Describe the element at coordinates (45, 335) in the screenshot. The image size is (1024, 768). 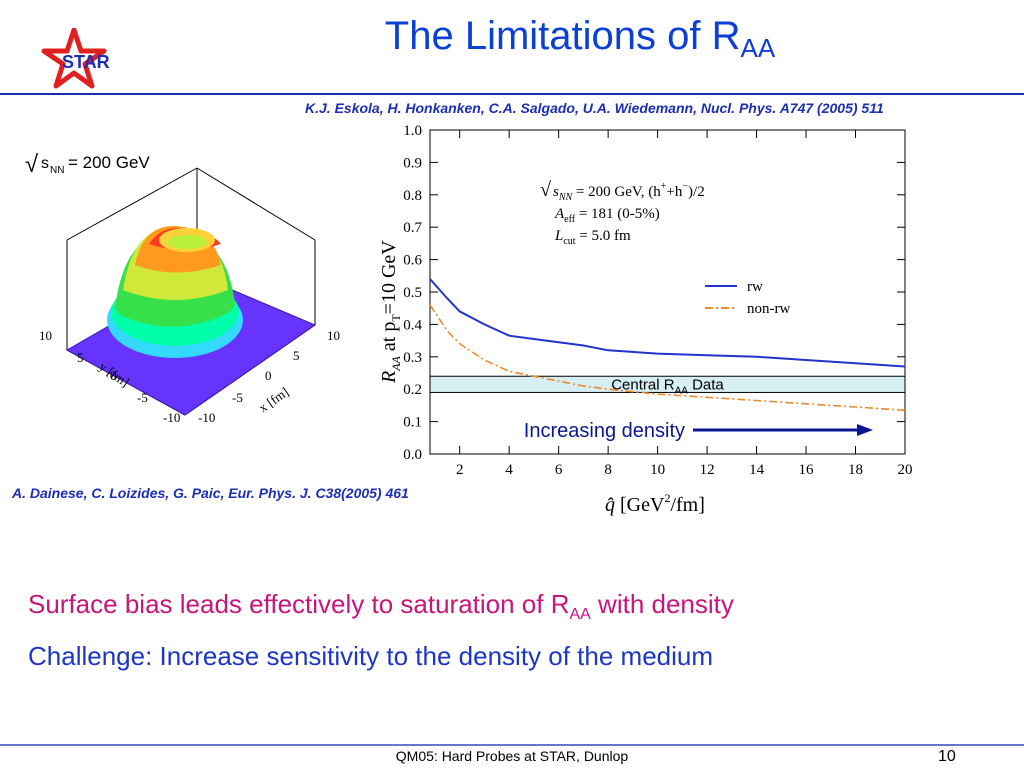
I see `y-tick: 10` at that location.